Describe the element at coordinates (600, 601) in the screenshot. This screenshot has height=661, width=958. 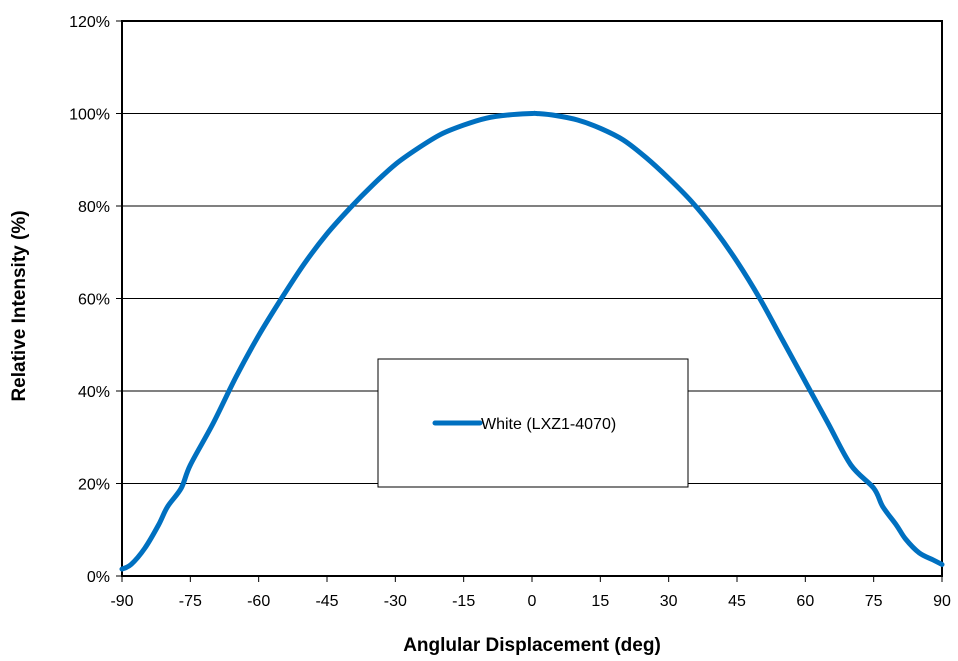
I see `x-tick-label: 15` at that location.